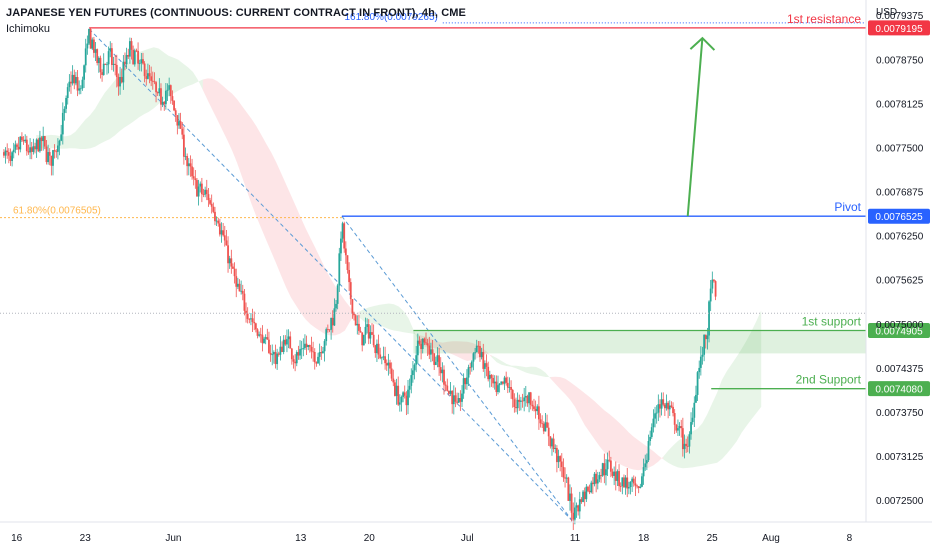  Describe the element at coordinates (900, 369) in the screenshot. I see `y-tick-label: 0.0074375` at that location.